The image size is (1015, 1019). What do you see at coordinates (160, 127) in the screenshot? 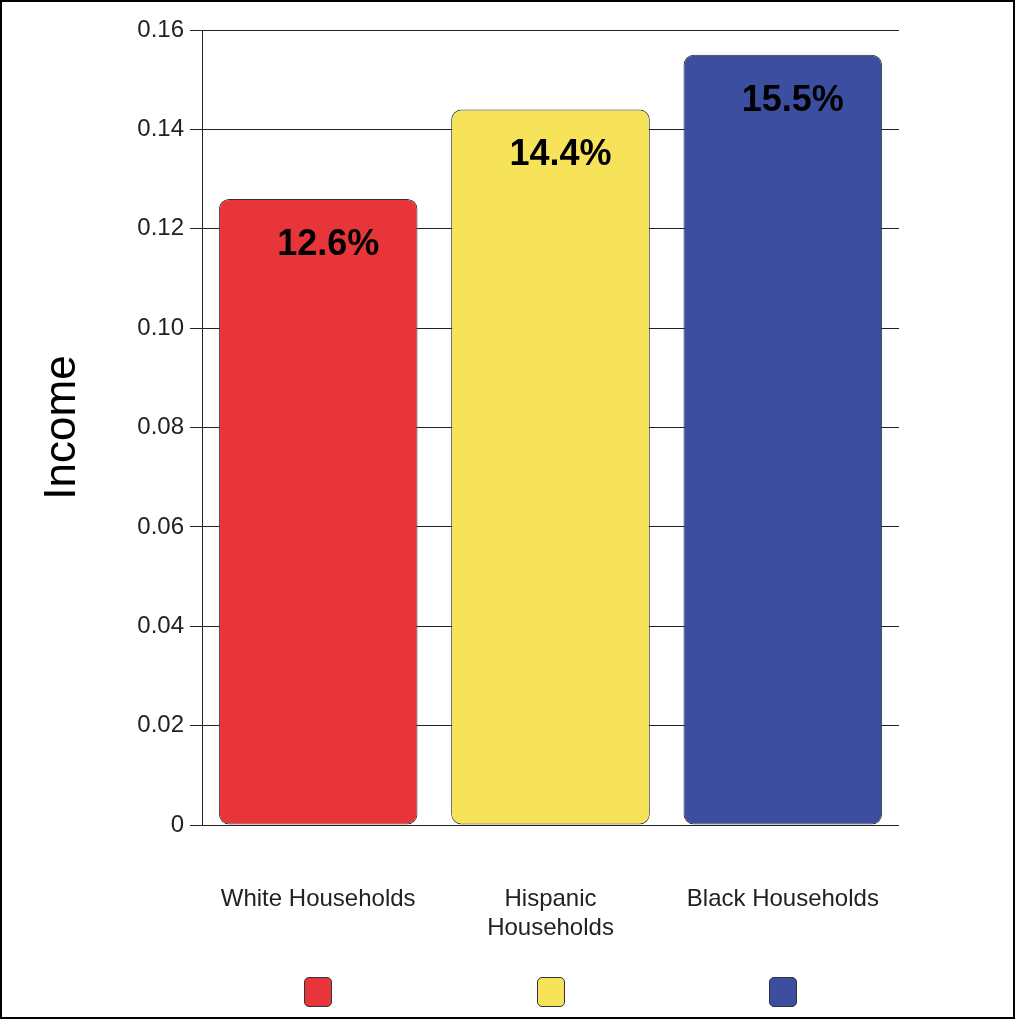
I see `y-tick-label: 0.14` at bounding box center [160, 127].